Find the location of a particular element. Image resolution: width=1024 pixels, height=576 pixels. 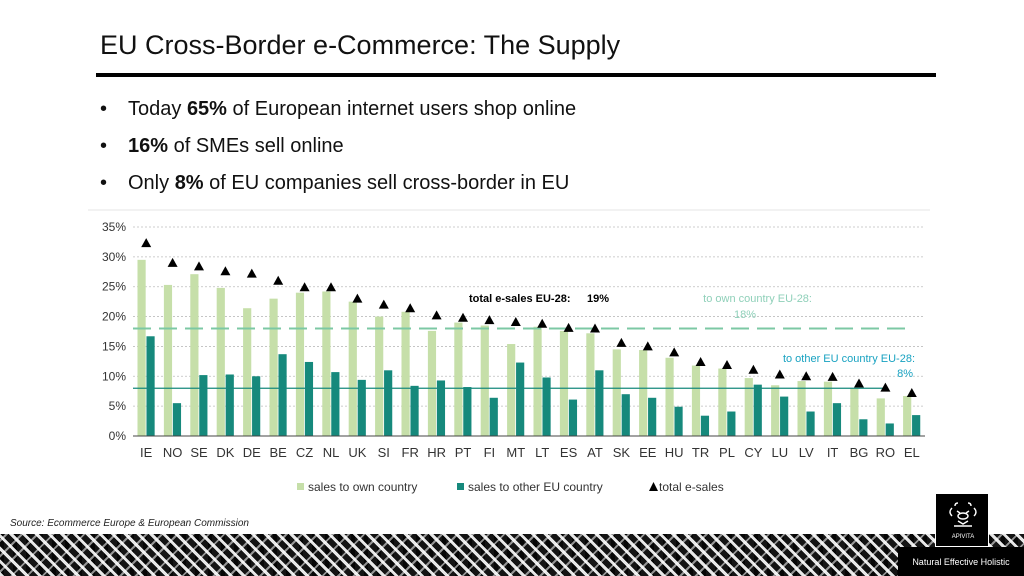

total-marker-pt is located at coordinates (463, 317).